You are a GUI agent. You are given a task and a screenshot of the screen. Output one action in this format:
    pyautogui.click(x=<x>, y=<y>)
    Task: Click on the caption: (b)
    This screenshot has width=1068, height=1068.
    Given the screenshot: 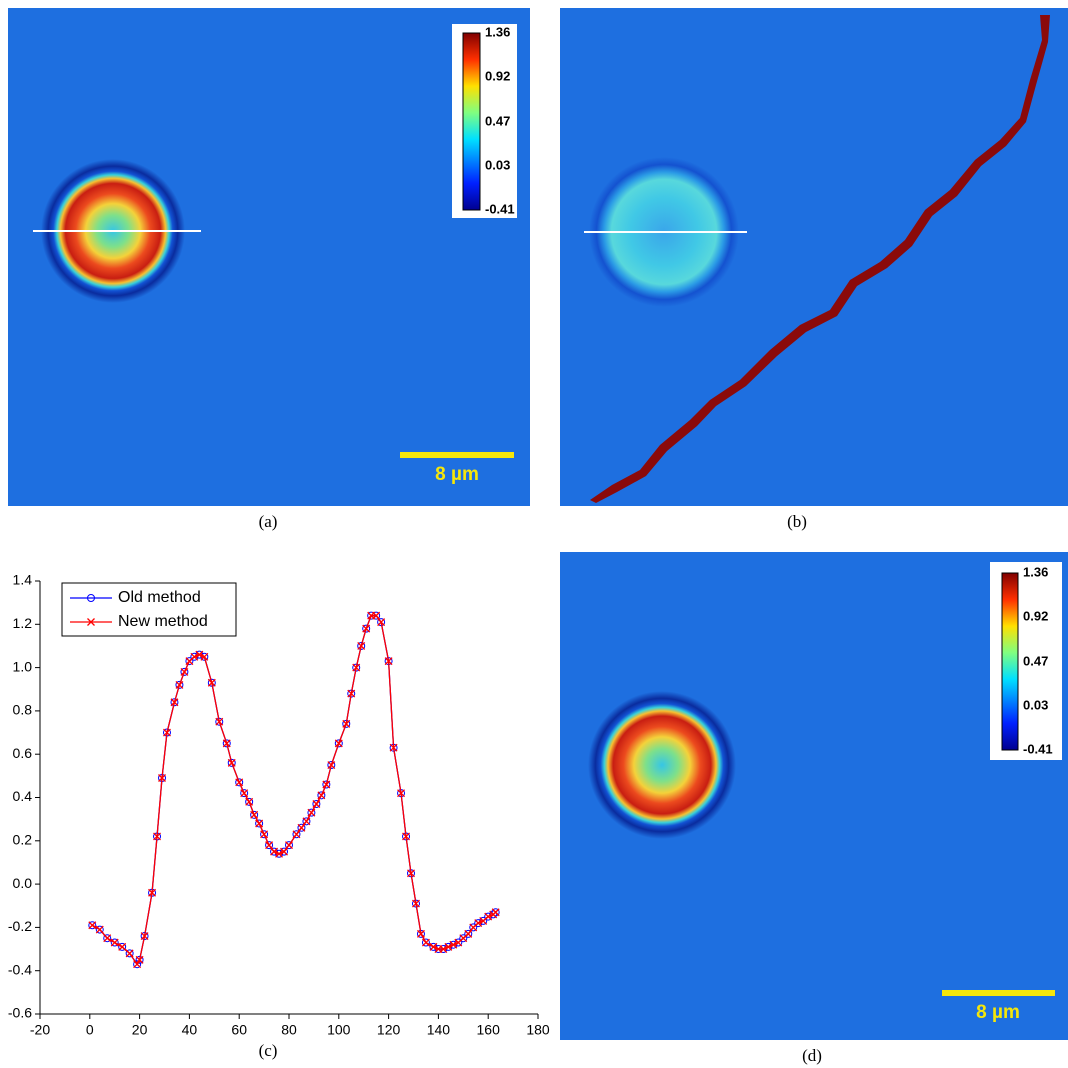 What is the action you would take?
    pyautogui.click(x=797, y=521)
    